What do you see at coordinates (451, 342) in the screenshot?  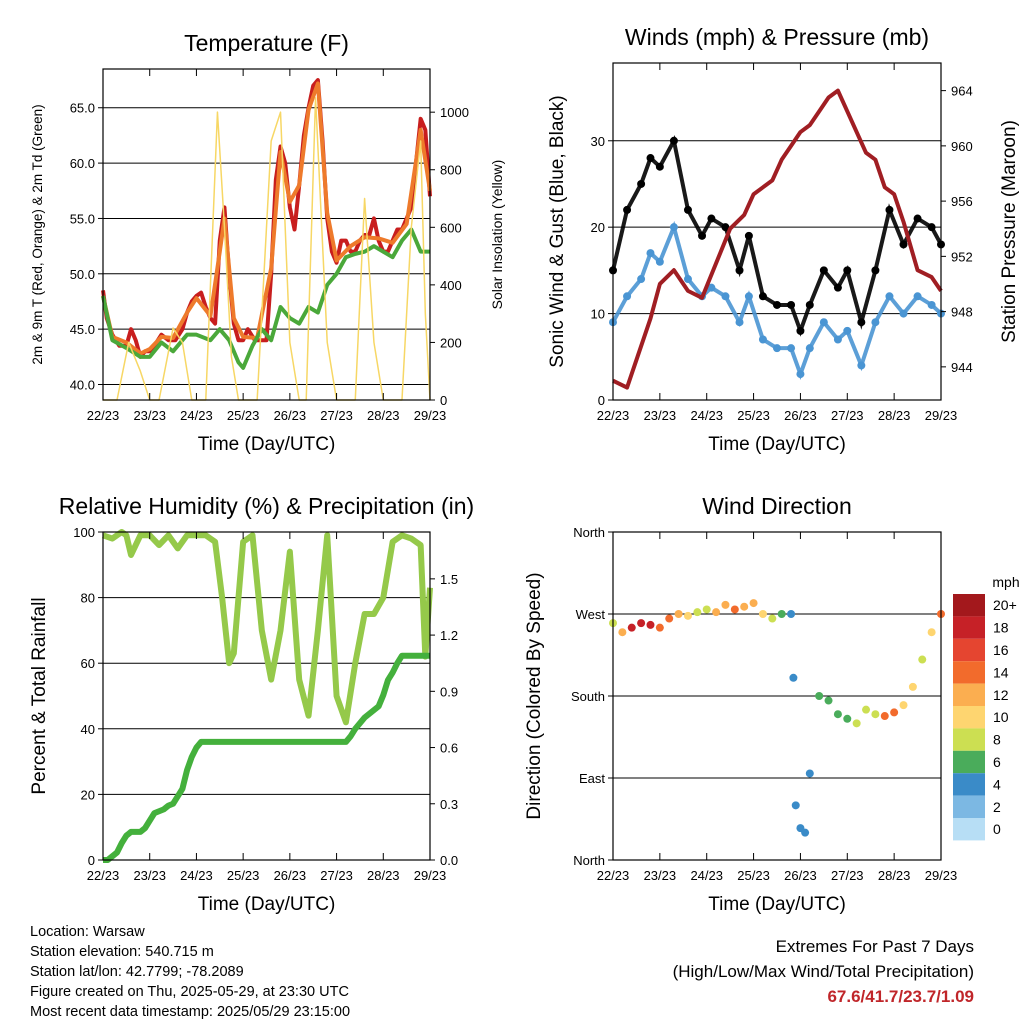 I see `y2-tick-label: 200` at bounding box center [451, 342].